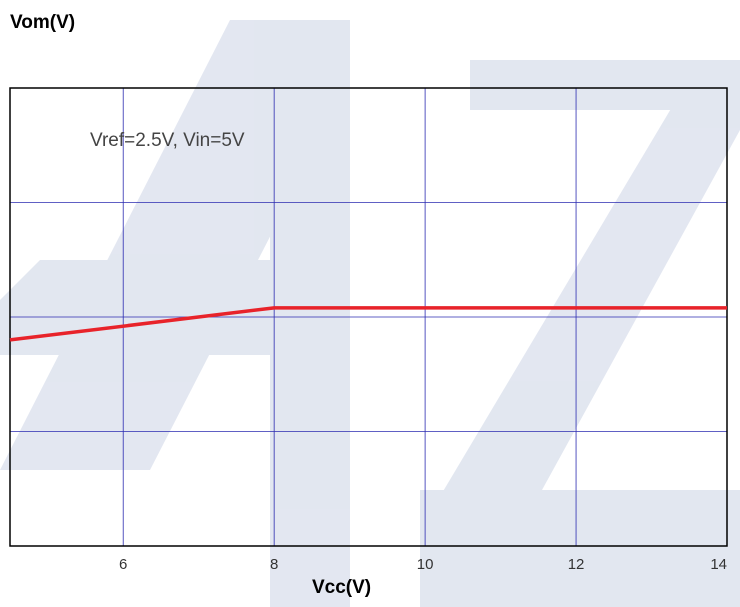 This screenshot has width=740, height=607. I want to click on chart-annotation: Vref=2.5V, Vin=5V, so click(167, 140).